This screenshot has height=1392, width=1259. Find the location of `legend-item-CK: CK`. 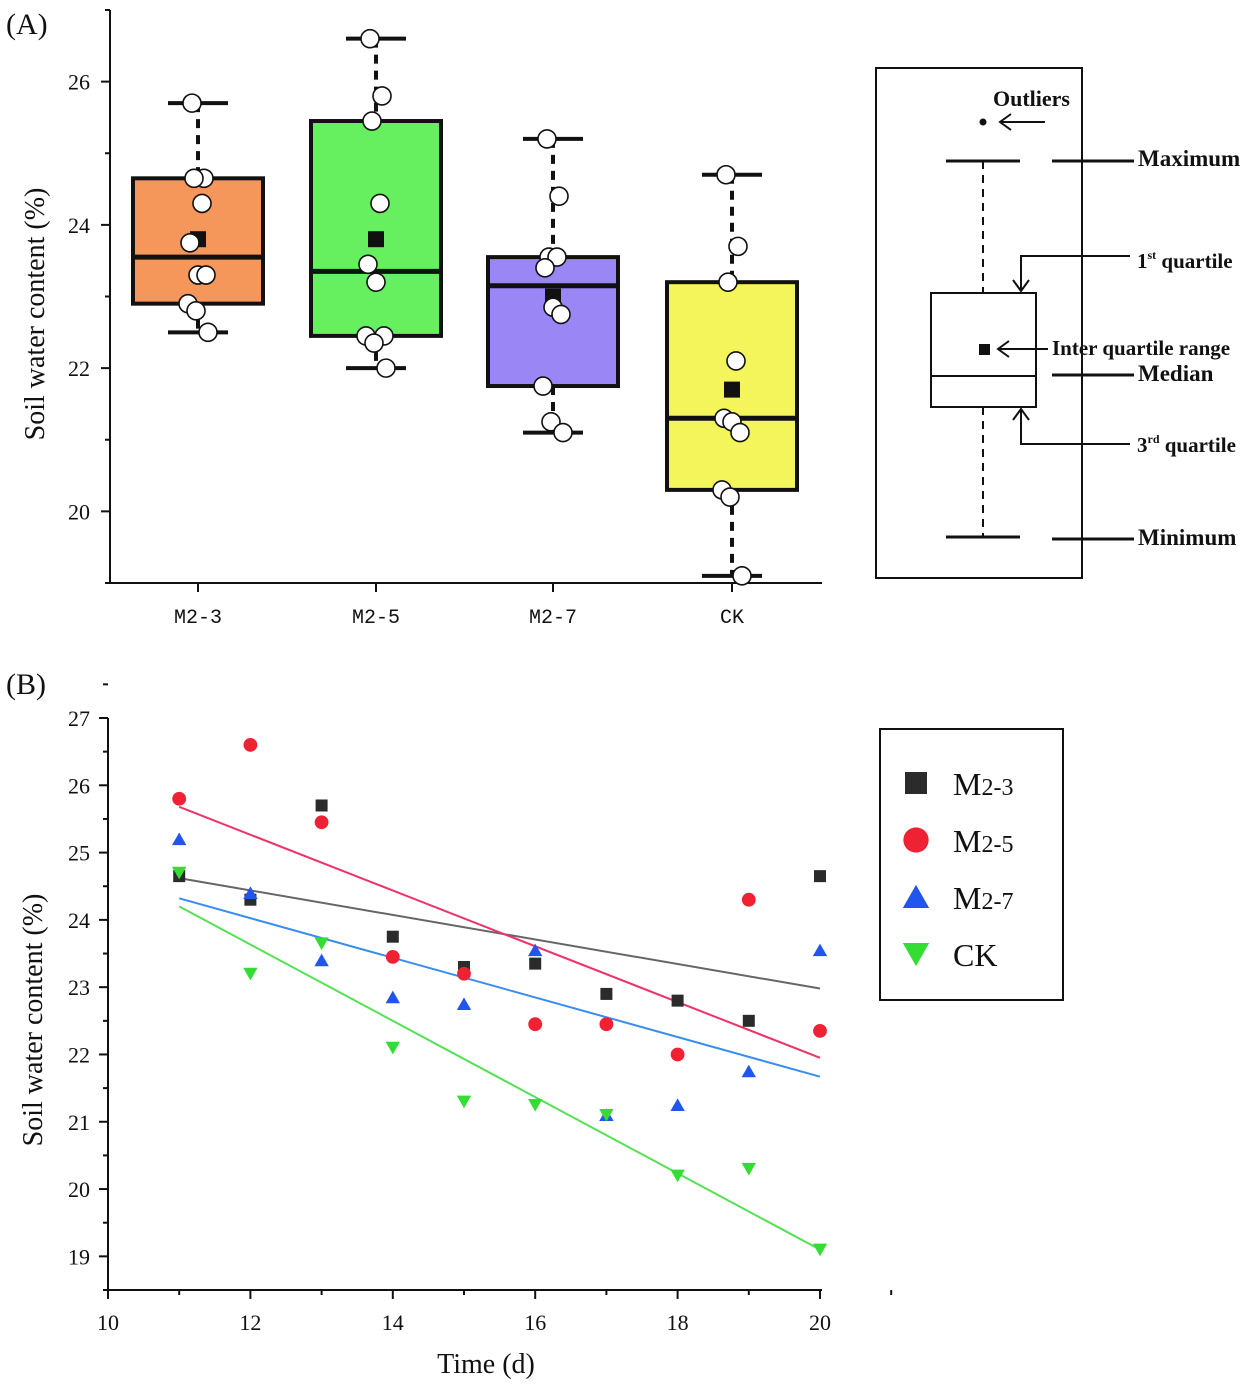

legend-item-CK: CK is located at coordinates (949, 955).